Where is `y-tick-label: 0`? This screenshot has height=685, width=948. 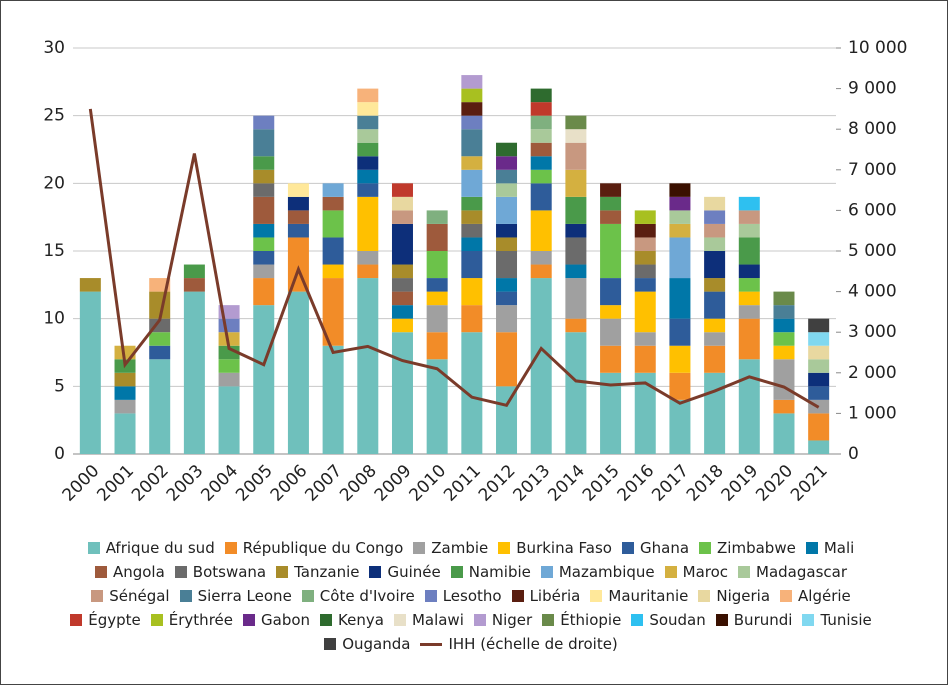
y-tick-label: 0 is located at coordinates (59, 454).